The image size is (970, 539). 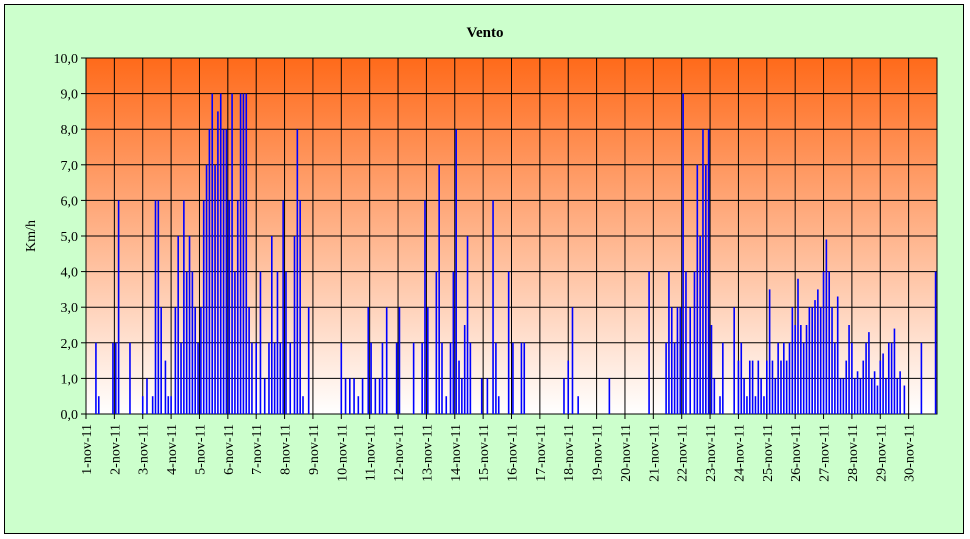 What do you see at coordinates (654, 453) in the screenshot?
I see `x-tick-label: 21-nov-11` at bounding box center [654, 453].